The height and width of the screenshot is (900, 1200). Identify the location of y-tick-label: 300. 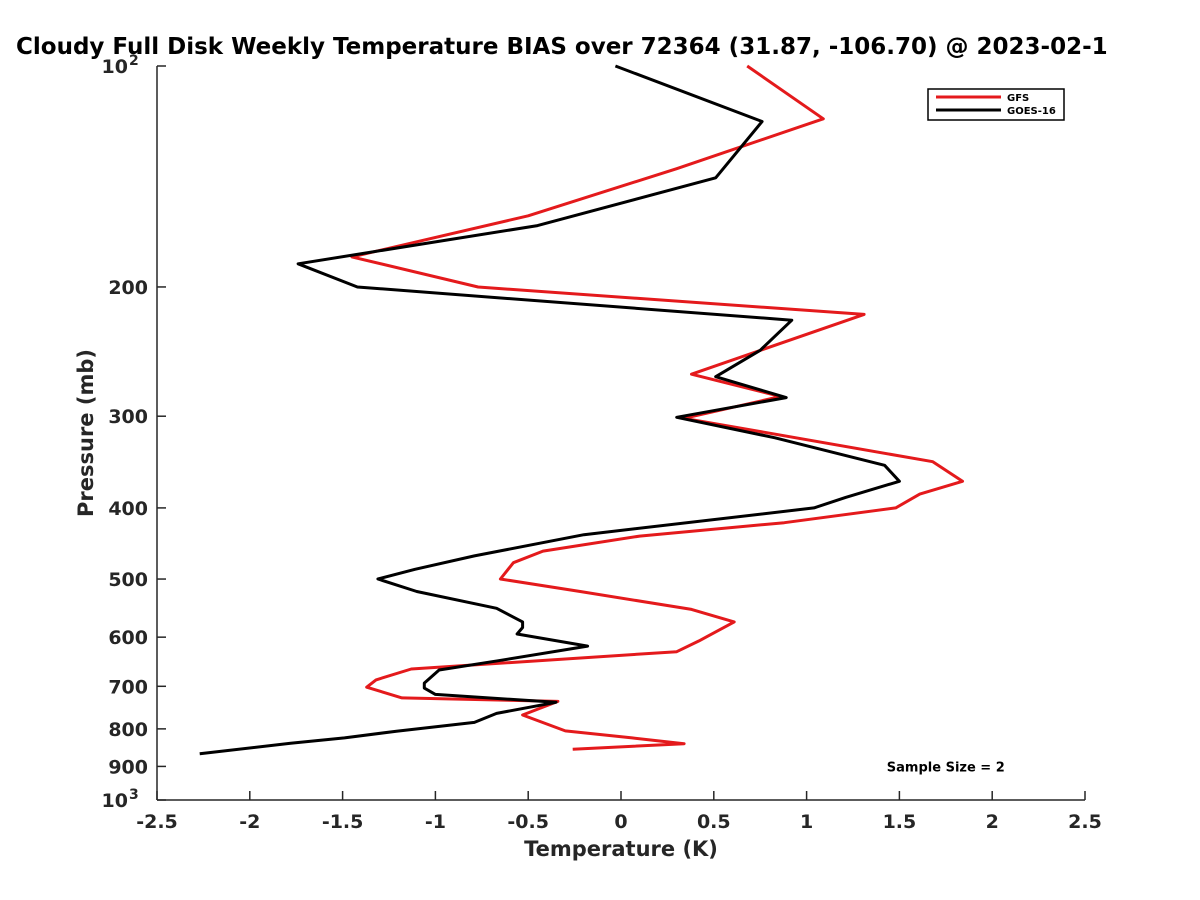
(128, 417).